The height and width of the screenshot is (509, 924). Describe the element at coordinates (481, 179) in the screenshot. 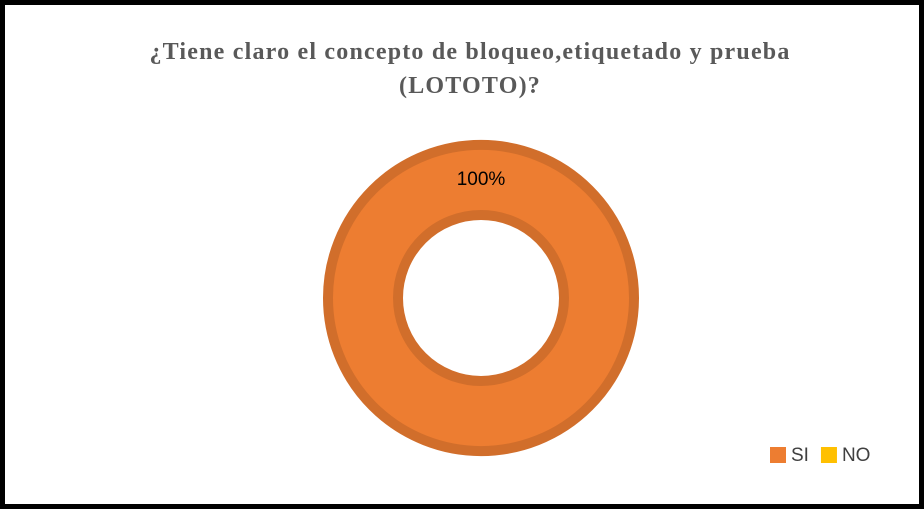

I see `data-label: 100%` at that location.